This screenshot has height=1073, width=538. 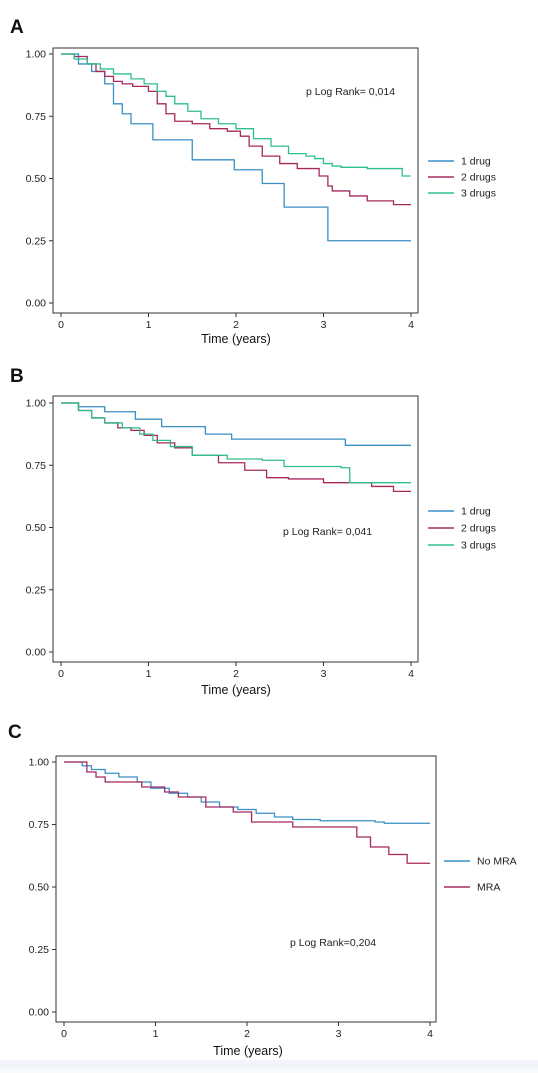 I want to click on panel-b-letter: B, so click(x=17, y=376).